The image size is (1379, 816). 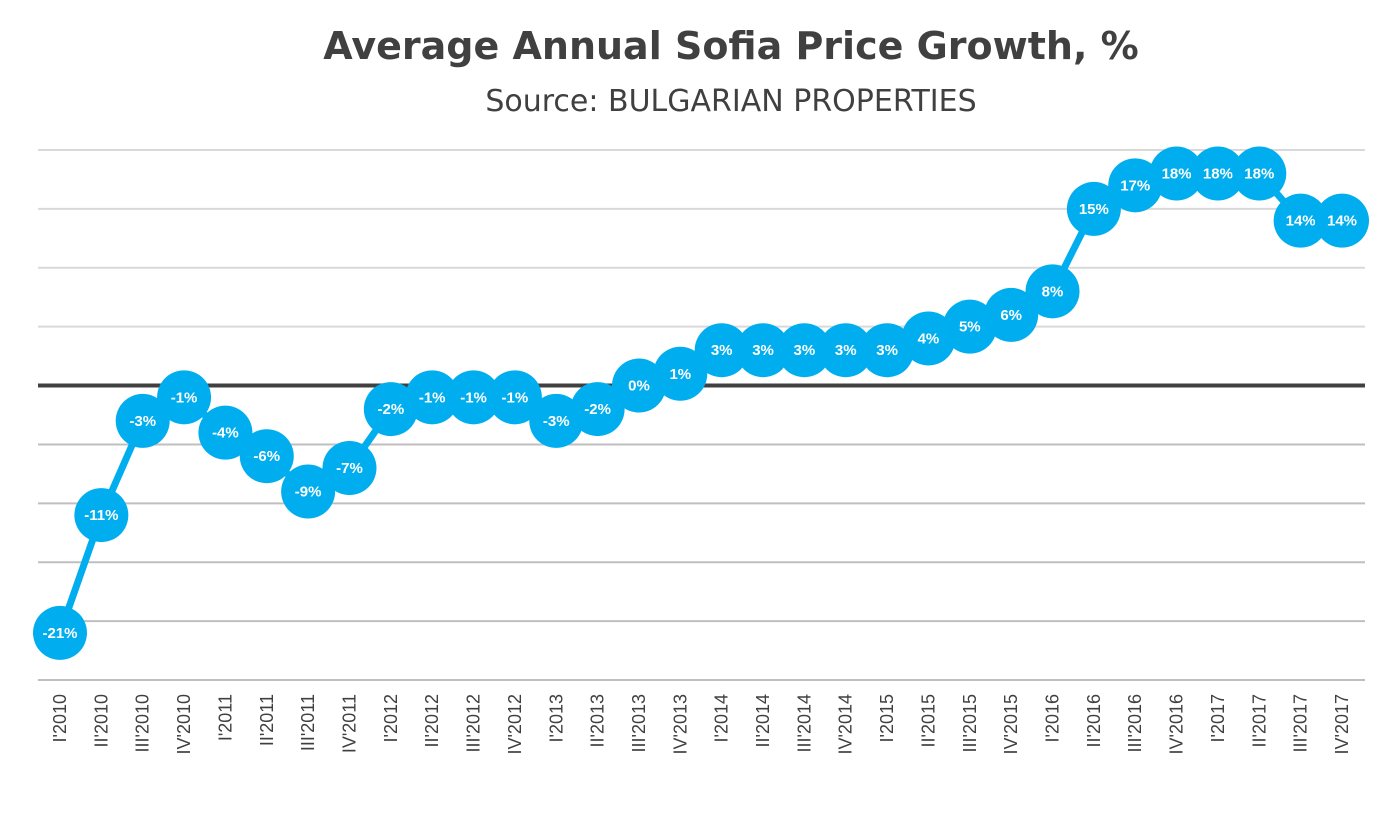 What do you see at coordinates (267, 720) in the screenshot?
I see `x-tick-label: II'2011` at bounding box center [267, 720].